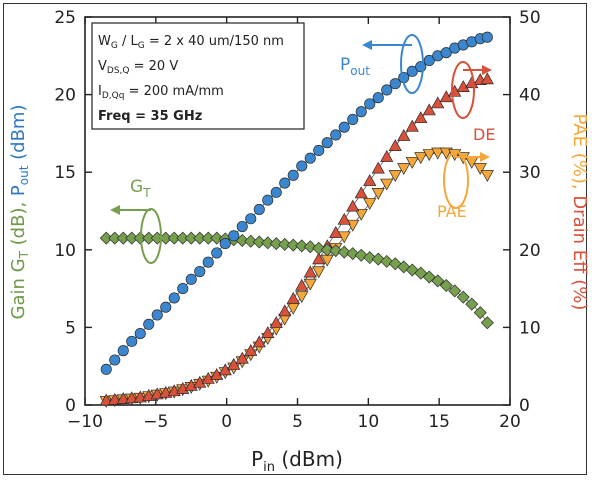 The image size is (592, 480). I want to click on series-gt, so click(296, 280).